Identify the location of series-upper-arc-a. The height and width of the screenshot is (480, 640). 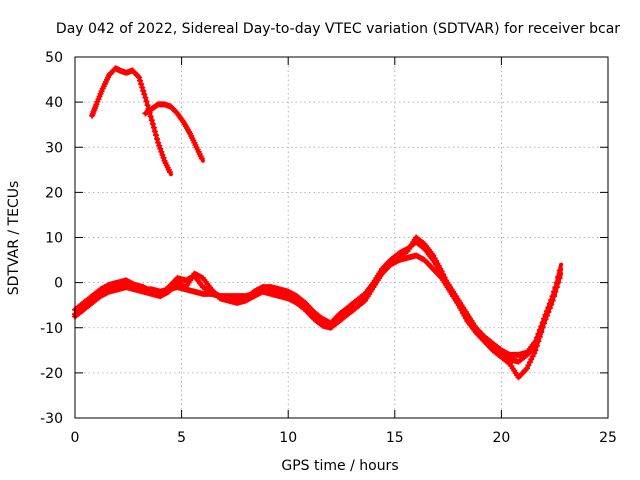
(131, 121).